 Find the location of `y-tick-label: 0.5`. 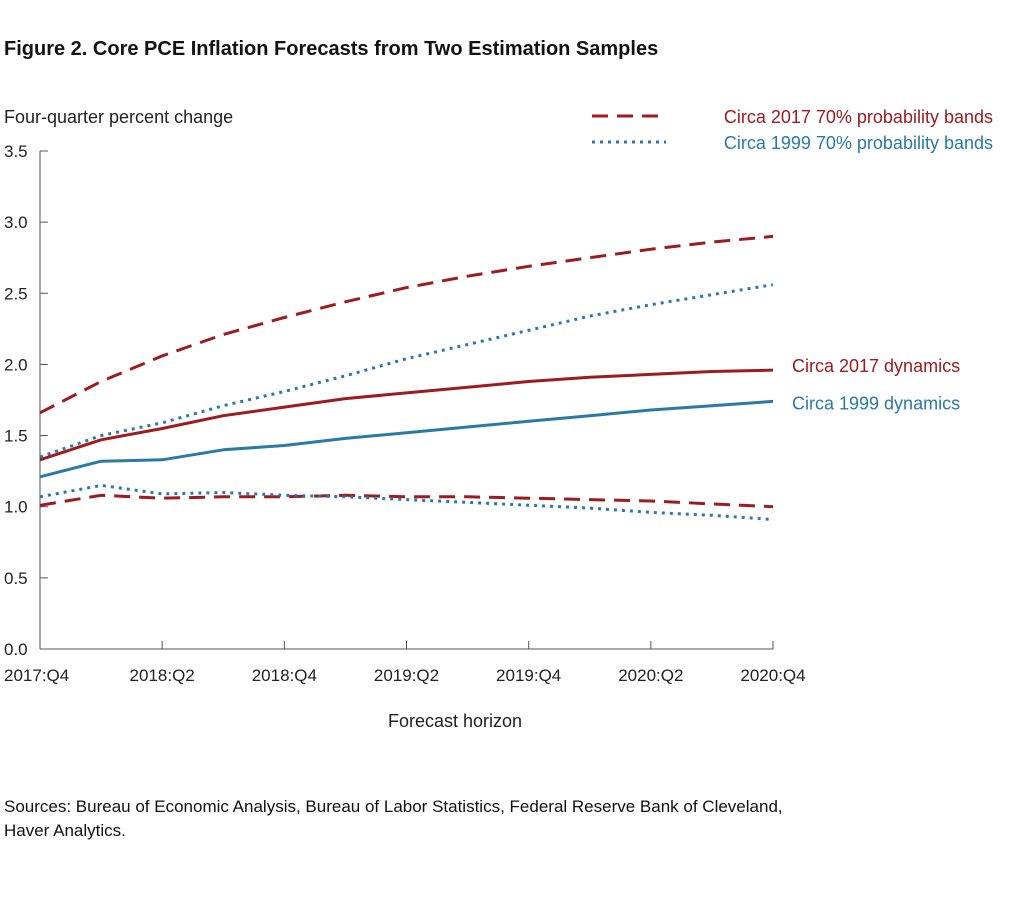

y-tick-label: 0.5 is located at coordinates (16, 578).